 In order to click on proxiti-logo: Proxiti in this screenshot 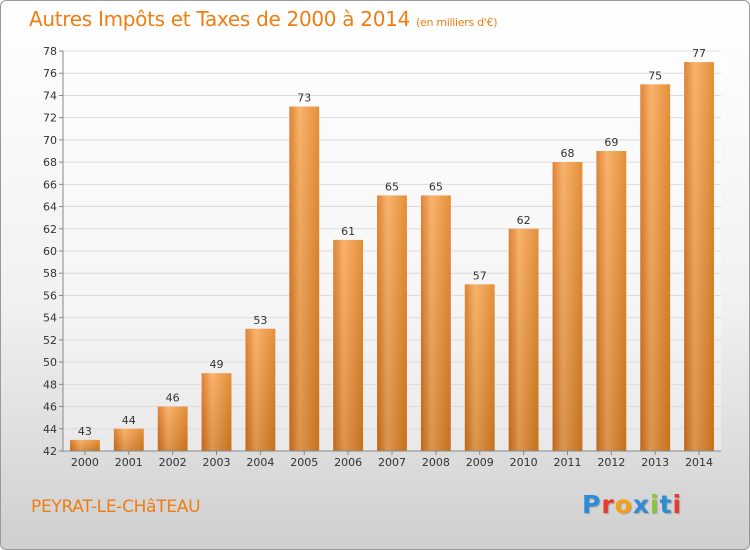, I will do `click(632, 504)`.